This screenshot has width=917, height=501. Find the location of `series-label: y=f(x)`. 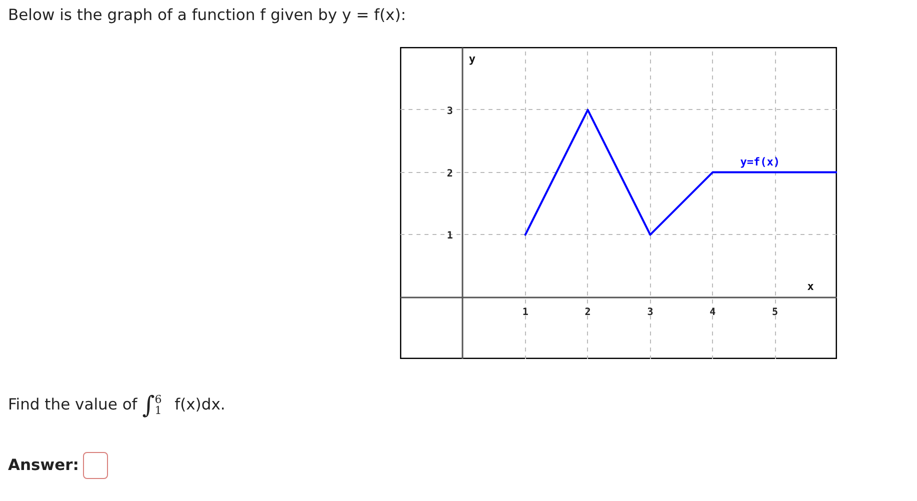

series-label: y=f(x) is located at coordinates (760, 161).